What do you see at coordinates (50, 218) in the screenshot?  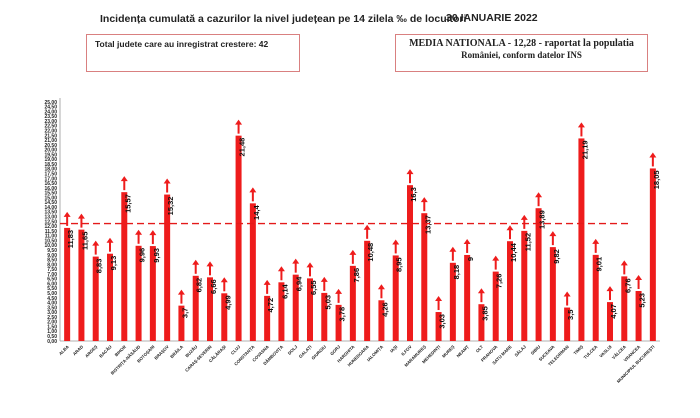 I see `y-tick-label: 13,00` at bounding box center [50, 218].